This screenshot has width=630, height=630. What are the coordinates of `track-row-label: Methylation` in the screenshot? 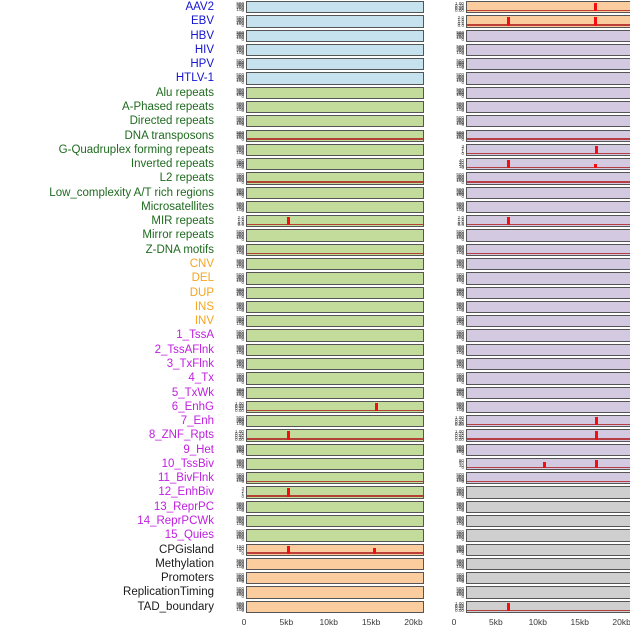 It's located at (184, 563).